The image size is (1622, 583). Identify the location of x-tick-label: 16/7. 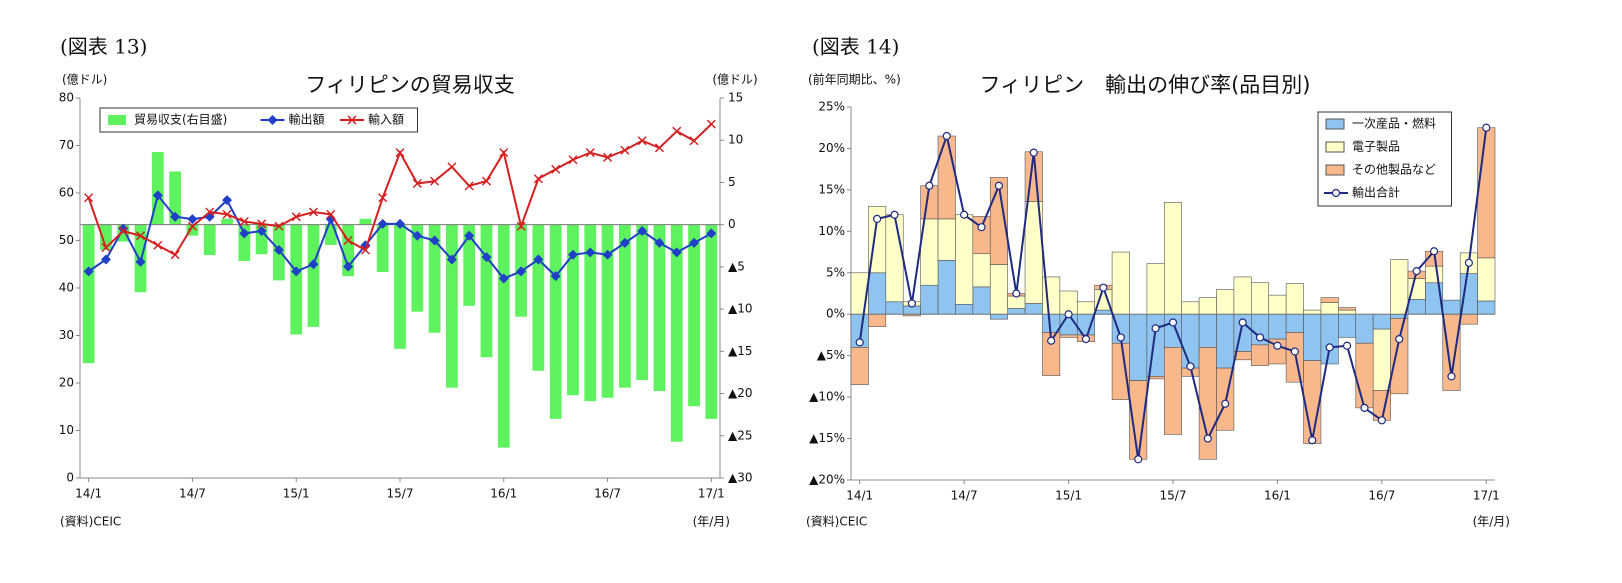
(1381, 496).